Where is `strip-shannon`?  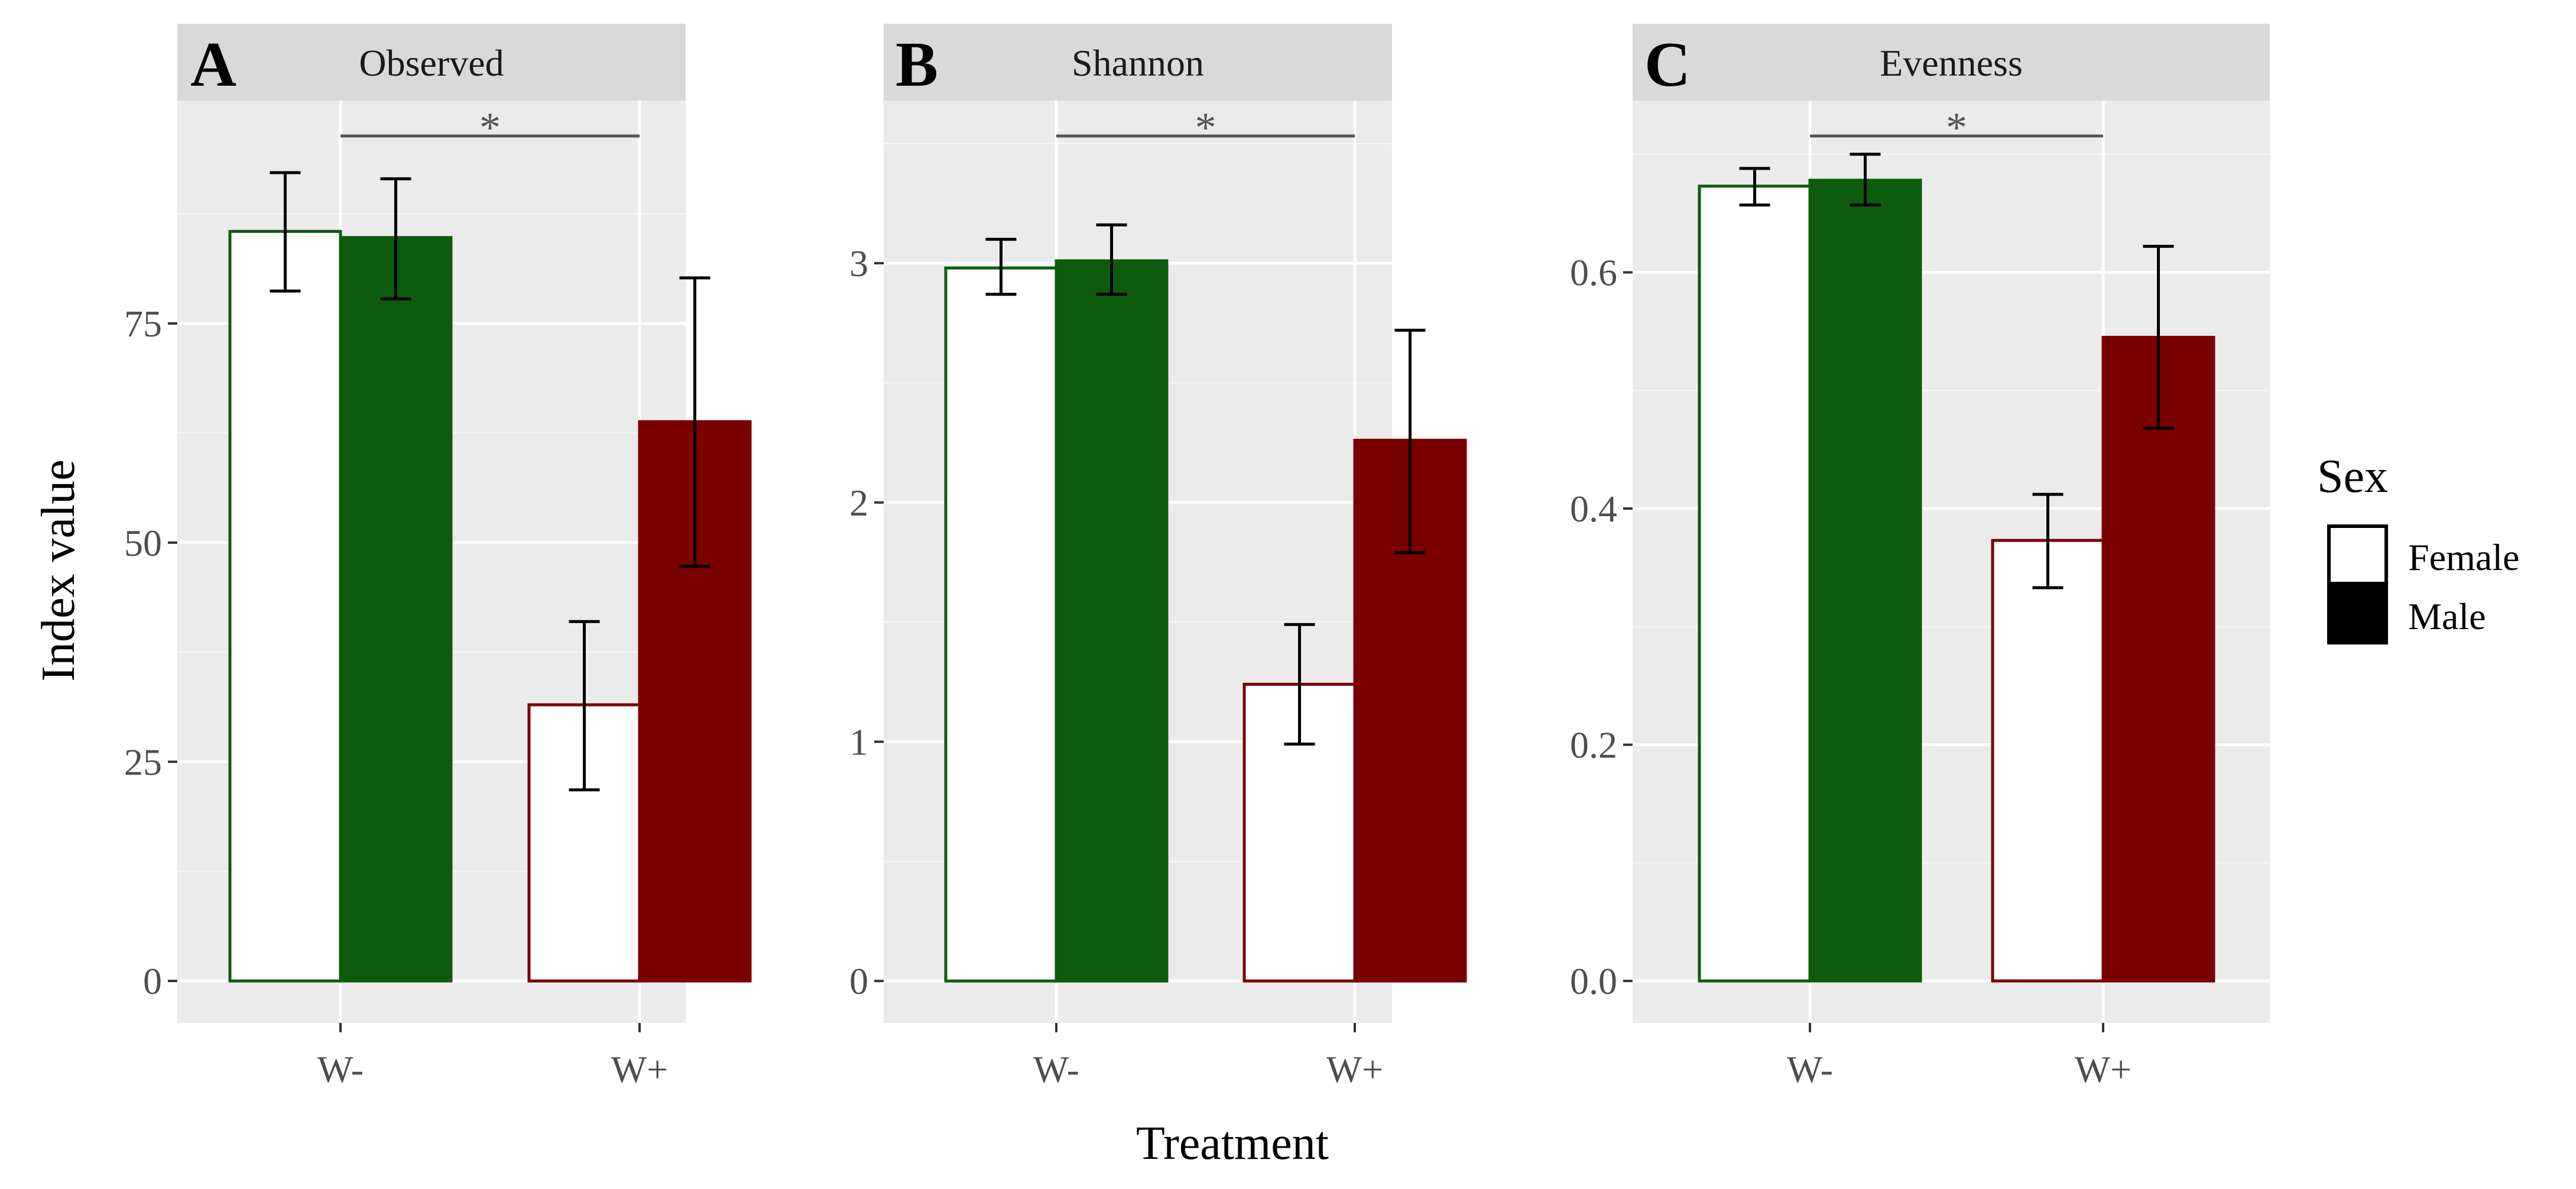 strip-shannon is located at coordinates (1138, 63).